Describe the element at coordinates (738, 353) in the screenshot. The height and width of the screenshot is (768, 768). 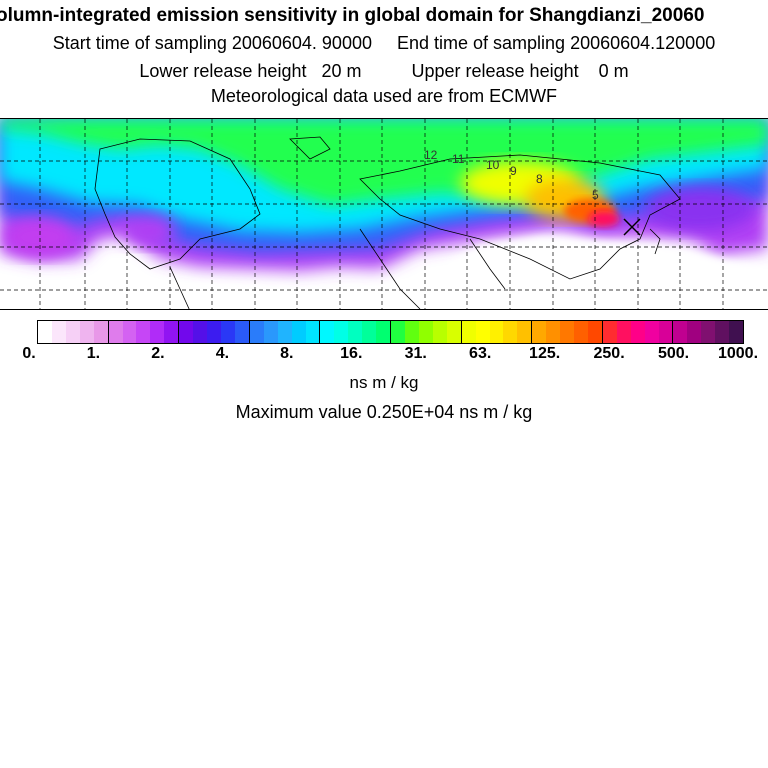
I see `legend-tick-label: 1000.` at that location.